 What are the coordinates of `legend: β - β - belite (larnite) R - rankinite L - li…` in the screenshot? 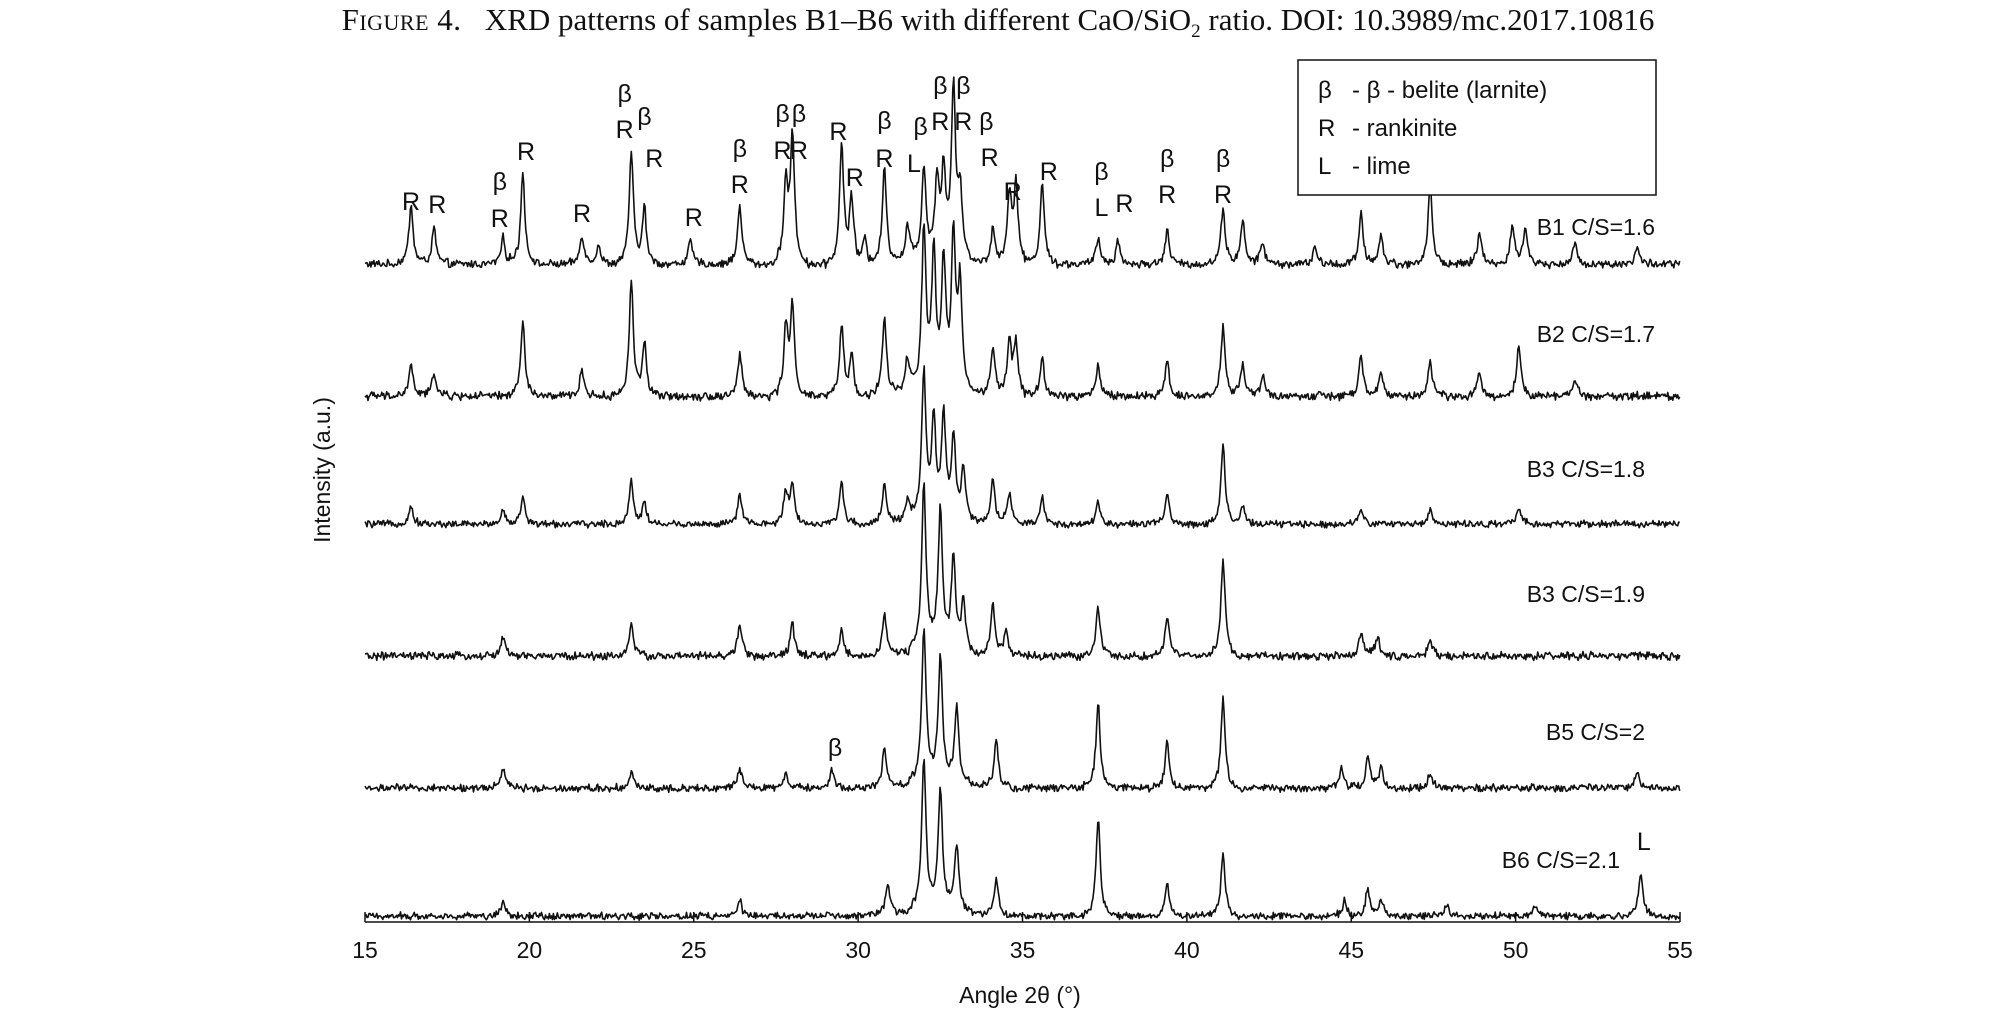 It's located at (1477, 127).